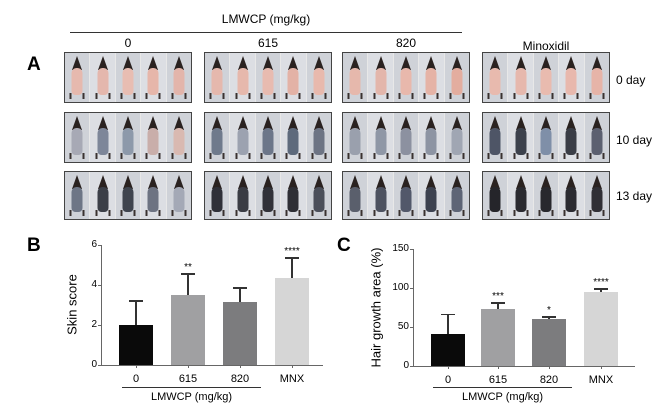 The width and height of the screenshot is (658, 416). I want to click on category-label: 820, so click(549, 380).